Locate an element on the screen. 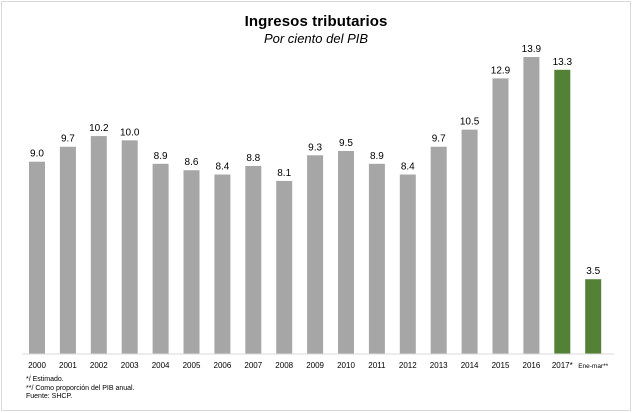  x-tick-label: 2008 is located at coordinates (284, 365).